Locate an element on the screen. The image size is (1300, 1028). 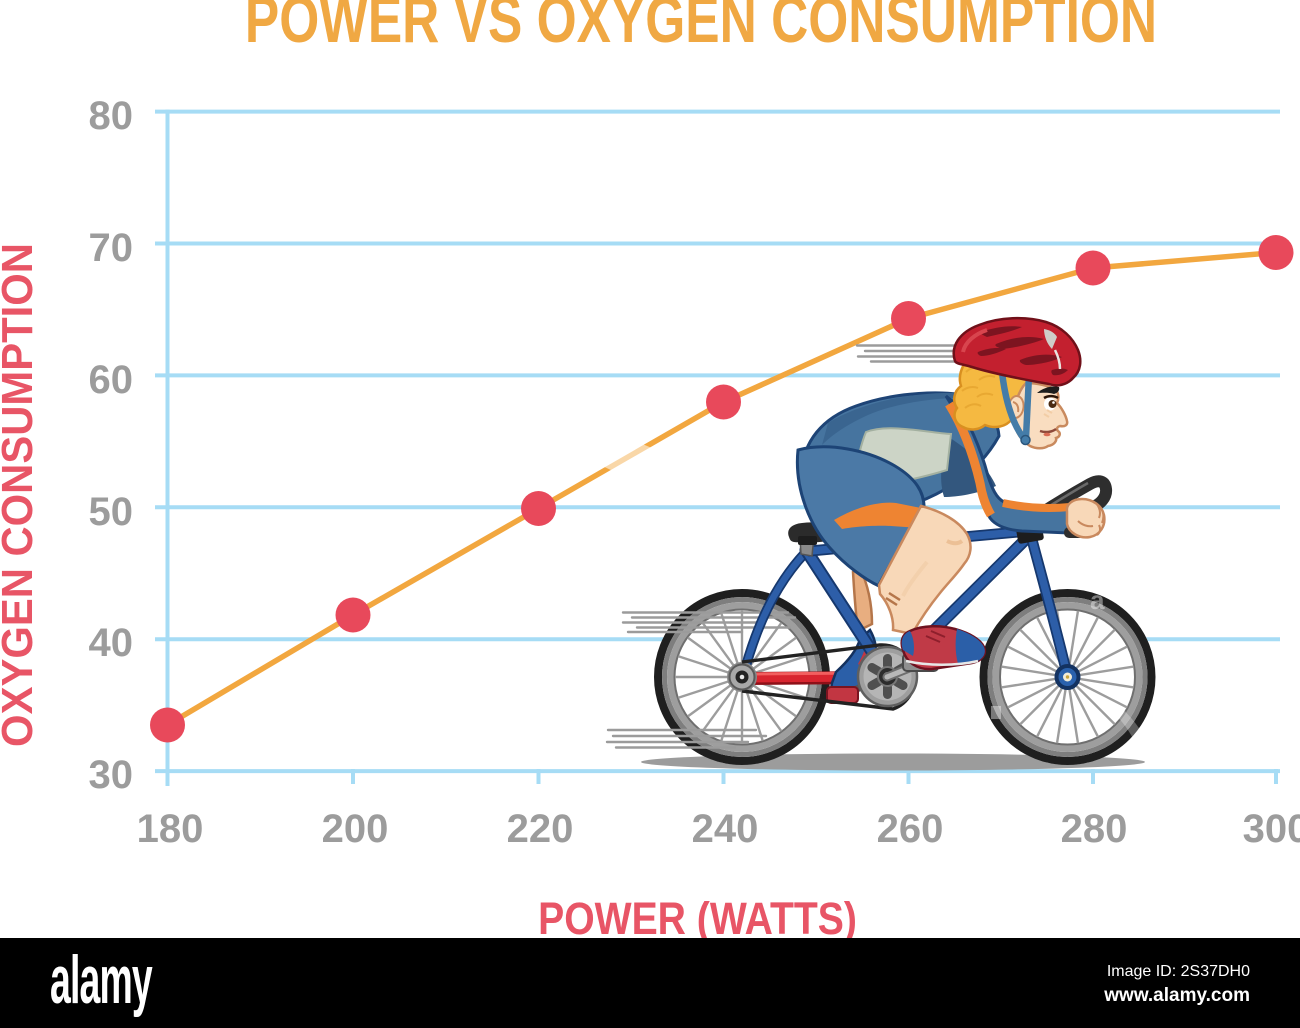
svg-text: a is located at coordinates (1097, 600).